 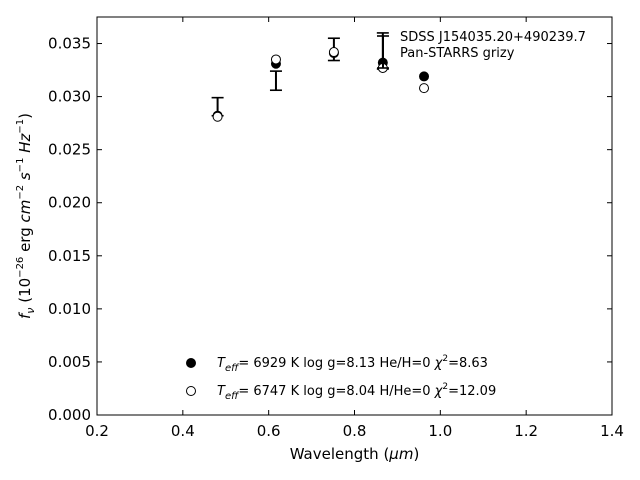 What do you see at coordinates (352, 364) in the screenshot?
I see `legend-entry-filled: Teff= 6929 K log g=8.13 He/H=0 χ2=8.63` at bounding box center [352, 364].